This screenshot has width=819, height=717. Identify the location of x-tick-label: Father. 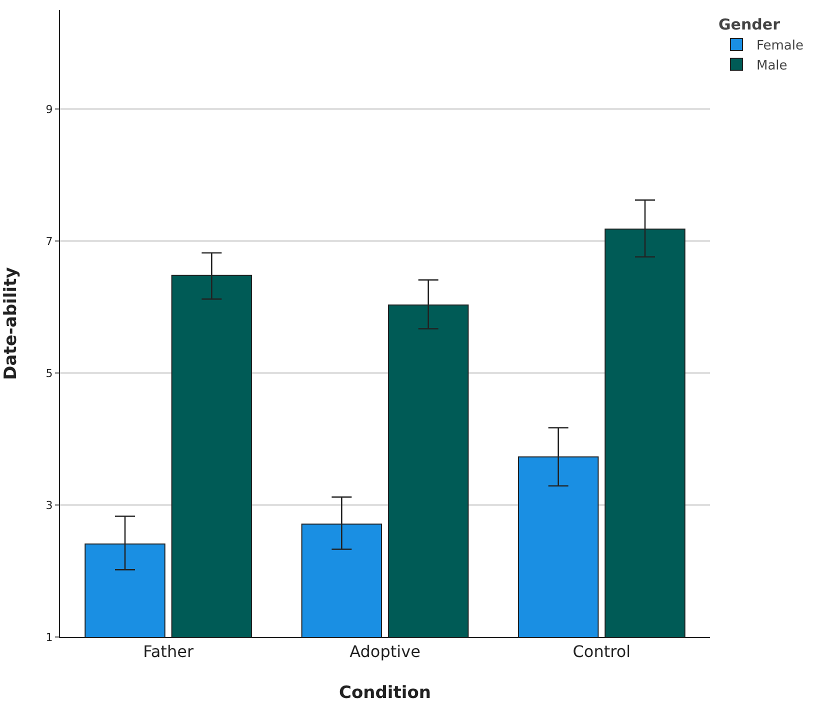
(168, 652).